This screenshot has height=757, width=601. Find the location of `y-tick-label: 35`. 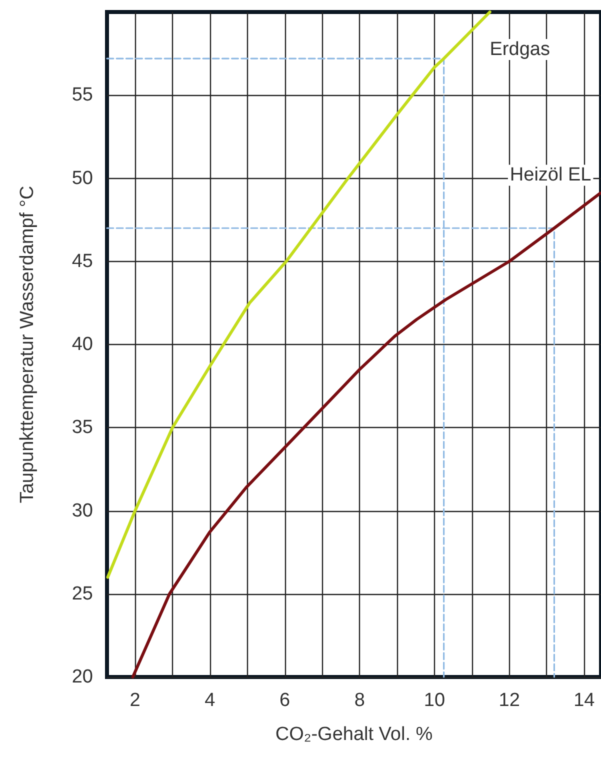

y-tick-label: 35 is located at coordinates (82, 427).